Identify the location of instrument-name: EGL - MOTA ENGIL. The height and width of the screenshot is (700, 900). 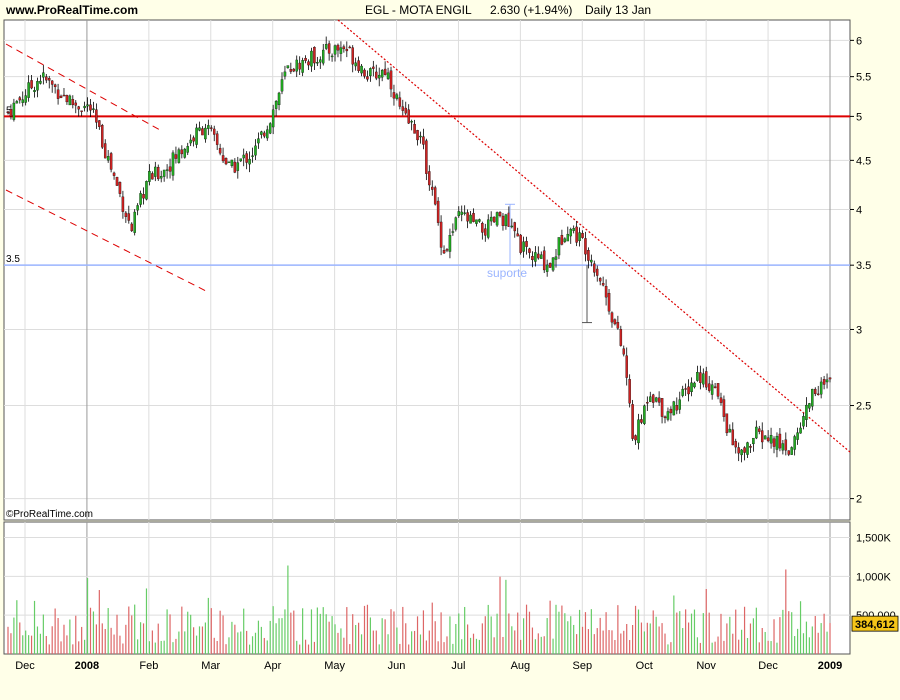
(418, 10).